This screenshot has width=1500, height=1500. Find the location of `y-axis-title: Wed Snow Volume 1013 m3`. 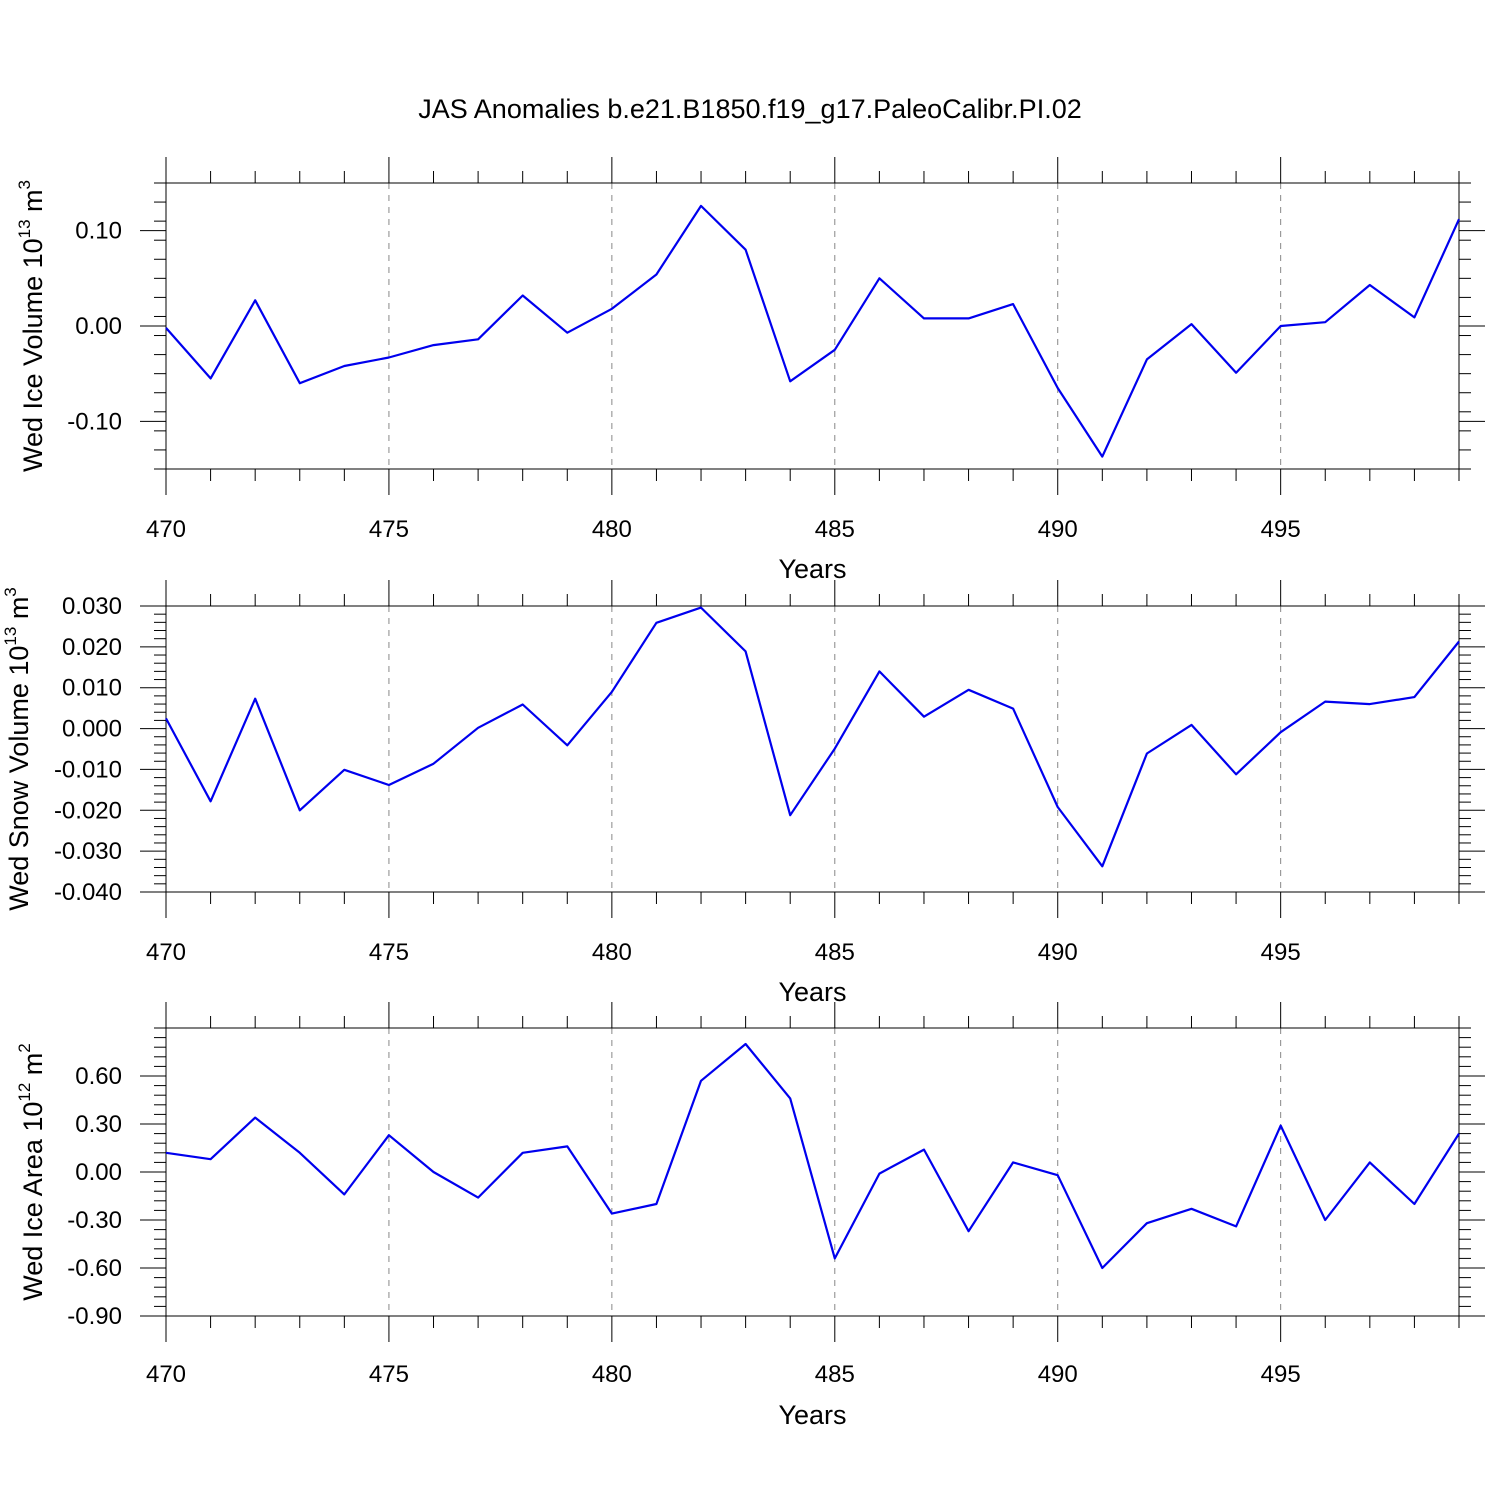

y-axis-title: Wed Snow Volume 1013 m3 is located at coordinates (17, 749).